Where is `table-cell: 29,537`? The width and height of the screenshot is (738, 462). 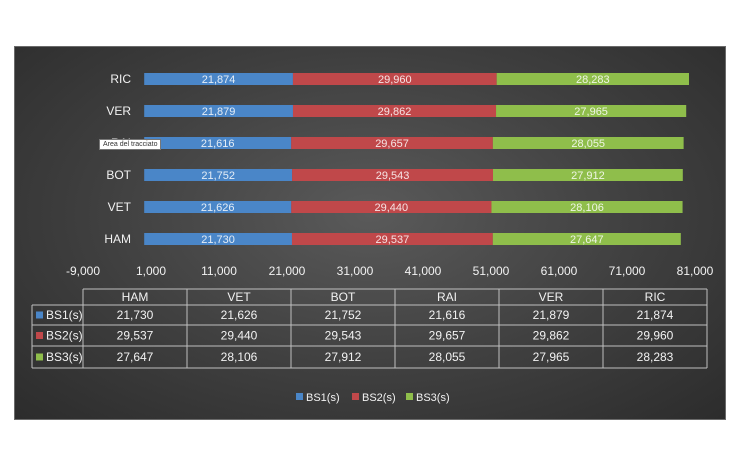 table-cell: 29,537 is located at coordinates (135, 336).